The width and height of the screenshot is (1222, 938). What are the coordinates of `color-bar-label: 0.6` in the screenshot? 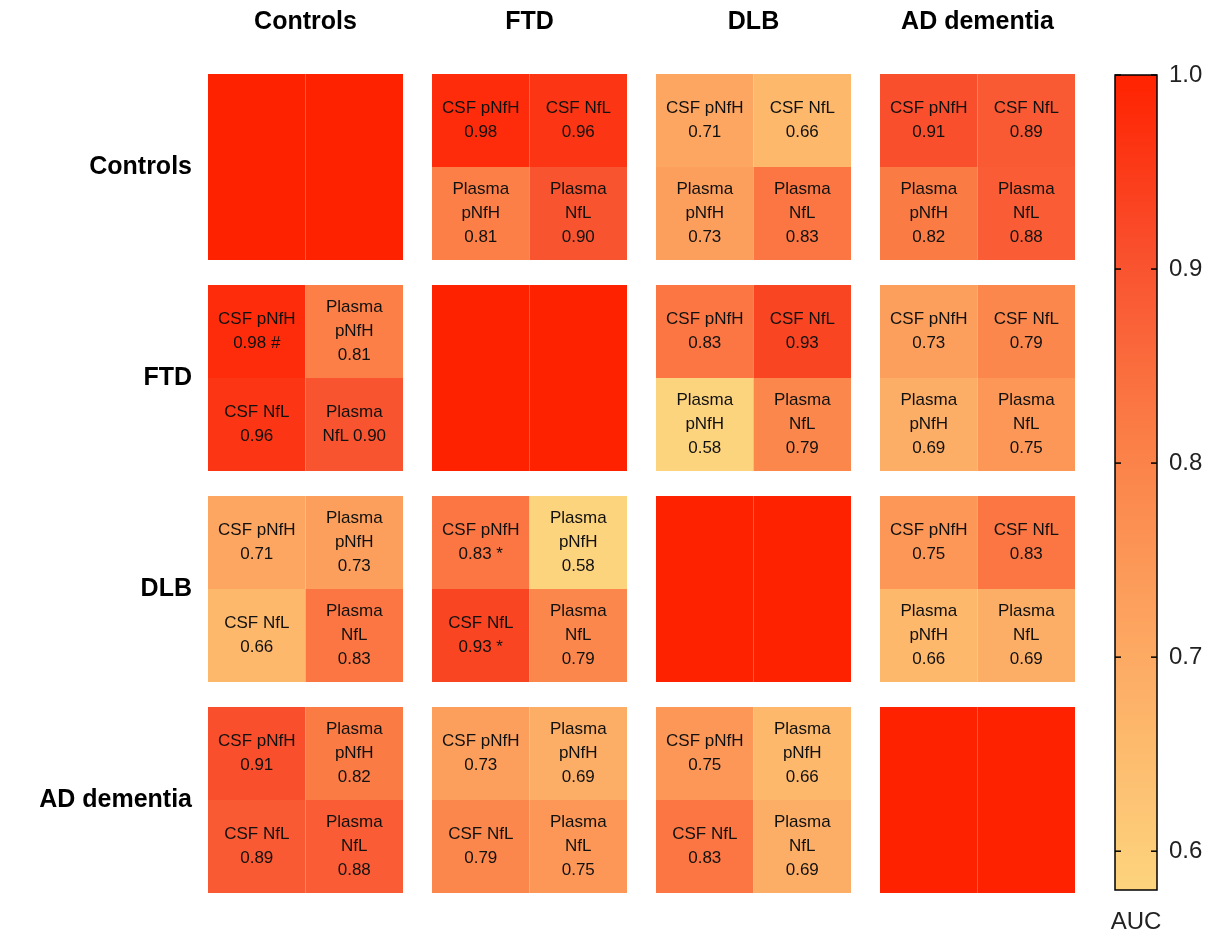 It's located at (1186, 849).